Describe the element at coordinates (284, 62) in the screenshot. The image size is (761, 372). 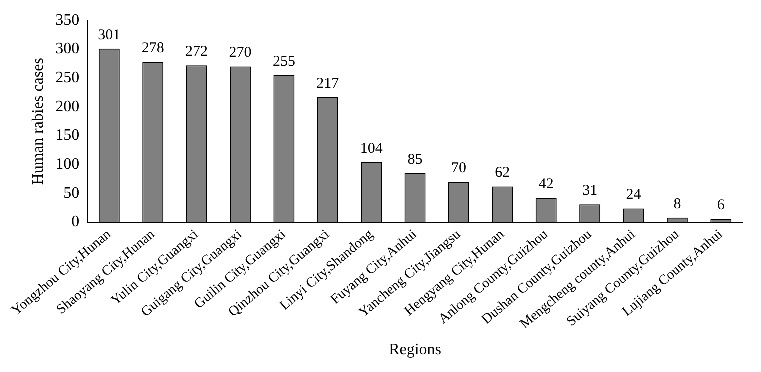
I see `data-label: 255` at that location.